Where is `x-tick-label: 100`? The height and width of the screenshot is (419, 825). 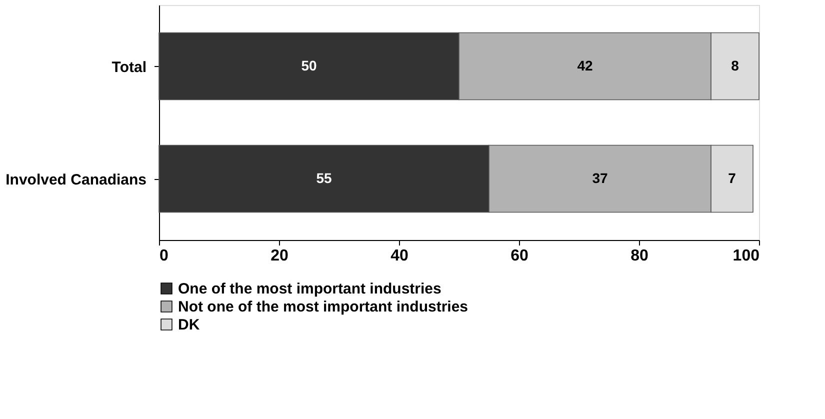 x-tick-label: 100 is located at coordinates (746, 256).